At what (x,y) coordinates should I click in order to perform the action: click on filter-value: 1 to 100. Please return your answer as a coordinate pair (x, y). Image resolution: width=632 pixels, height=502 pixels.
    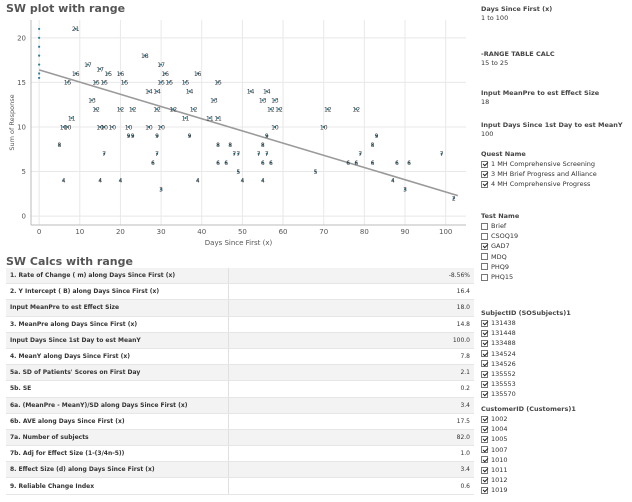
    Looking at the image, I should click on (495, 18).